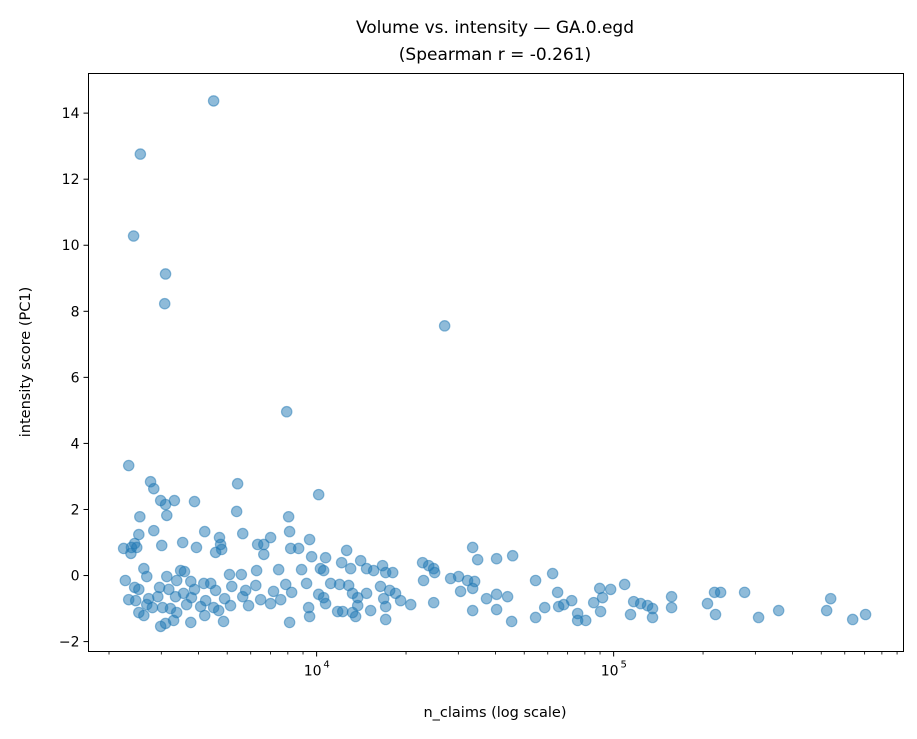  I want to click on y-tick-label: 14, so click(71, 114).